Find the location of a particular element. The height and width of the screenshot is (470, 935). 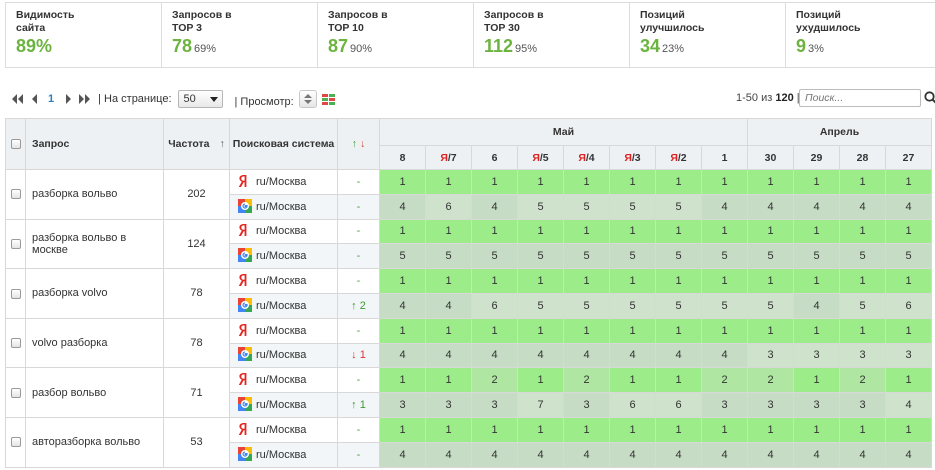

first-page-icon is located at coordinates (18, 99).